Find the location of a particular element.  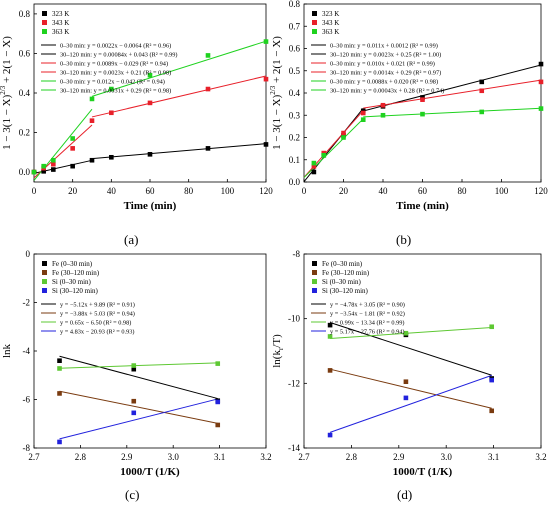

x-axis-label-b: Time (min) is located at coordinates (422, 206).